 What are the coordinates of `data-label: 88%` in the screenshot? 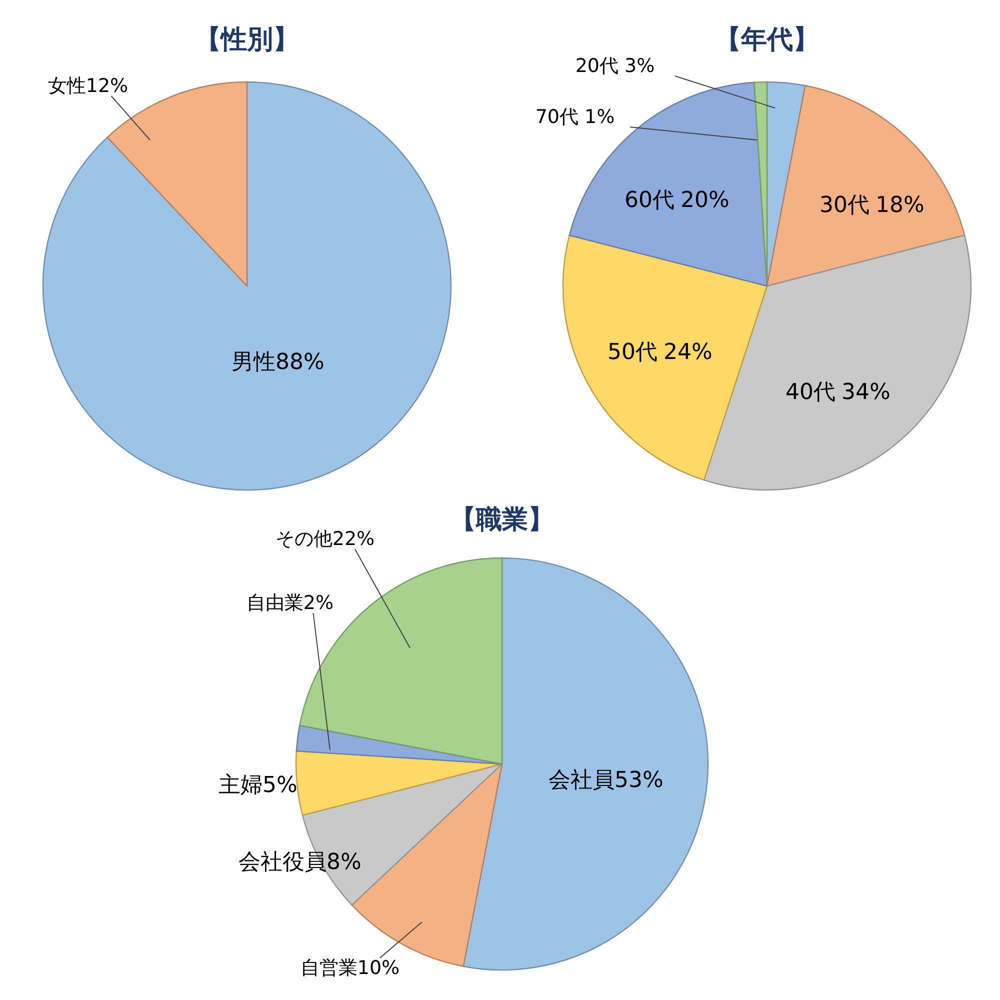 It's located at (300, 362).